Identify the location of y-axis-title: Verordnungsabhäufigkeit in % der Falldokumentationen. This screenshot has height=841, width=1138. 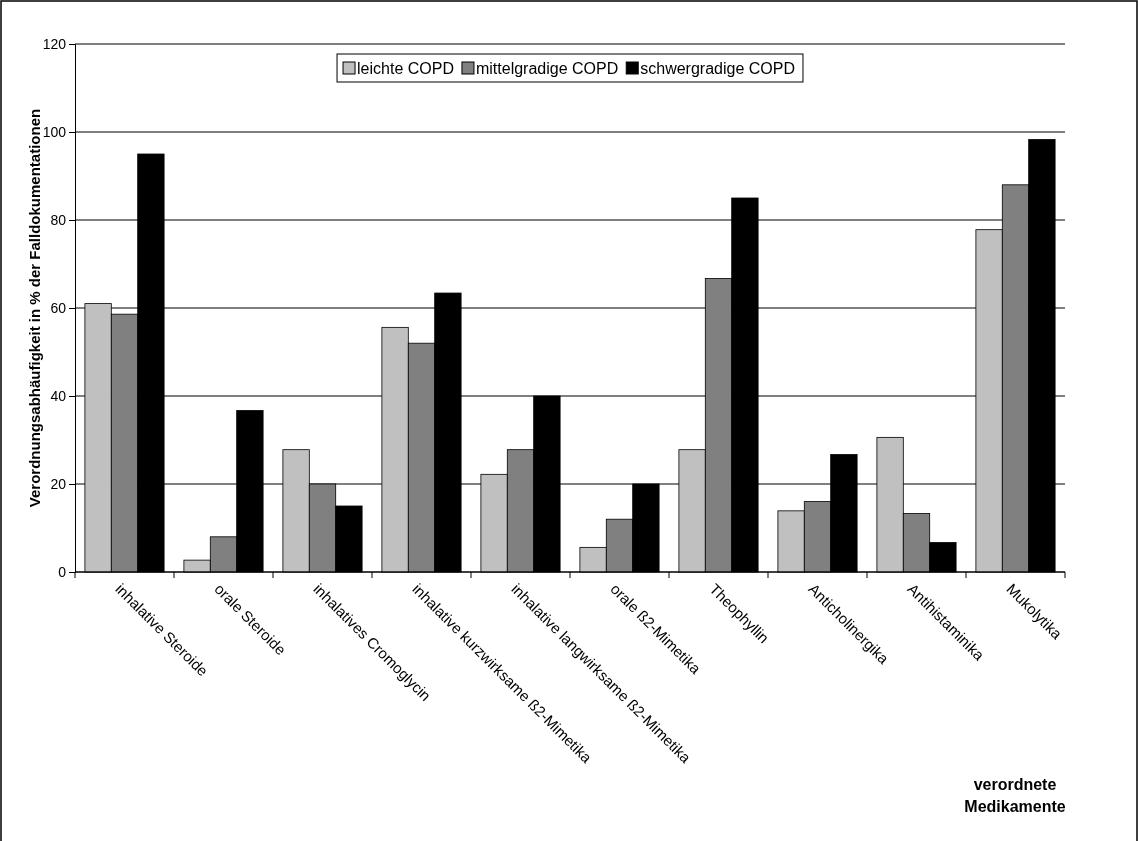
(34, 308).